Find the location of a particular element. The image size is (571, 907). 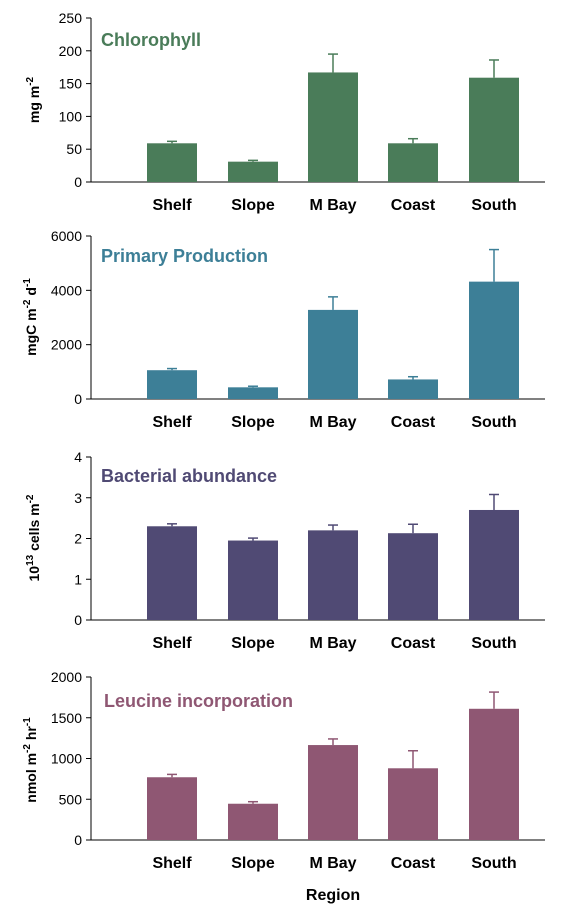

panel-title: Leucine incorporation is located at coordinates (198, 701).